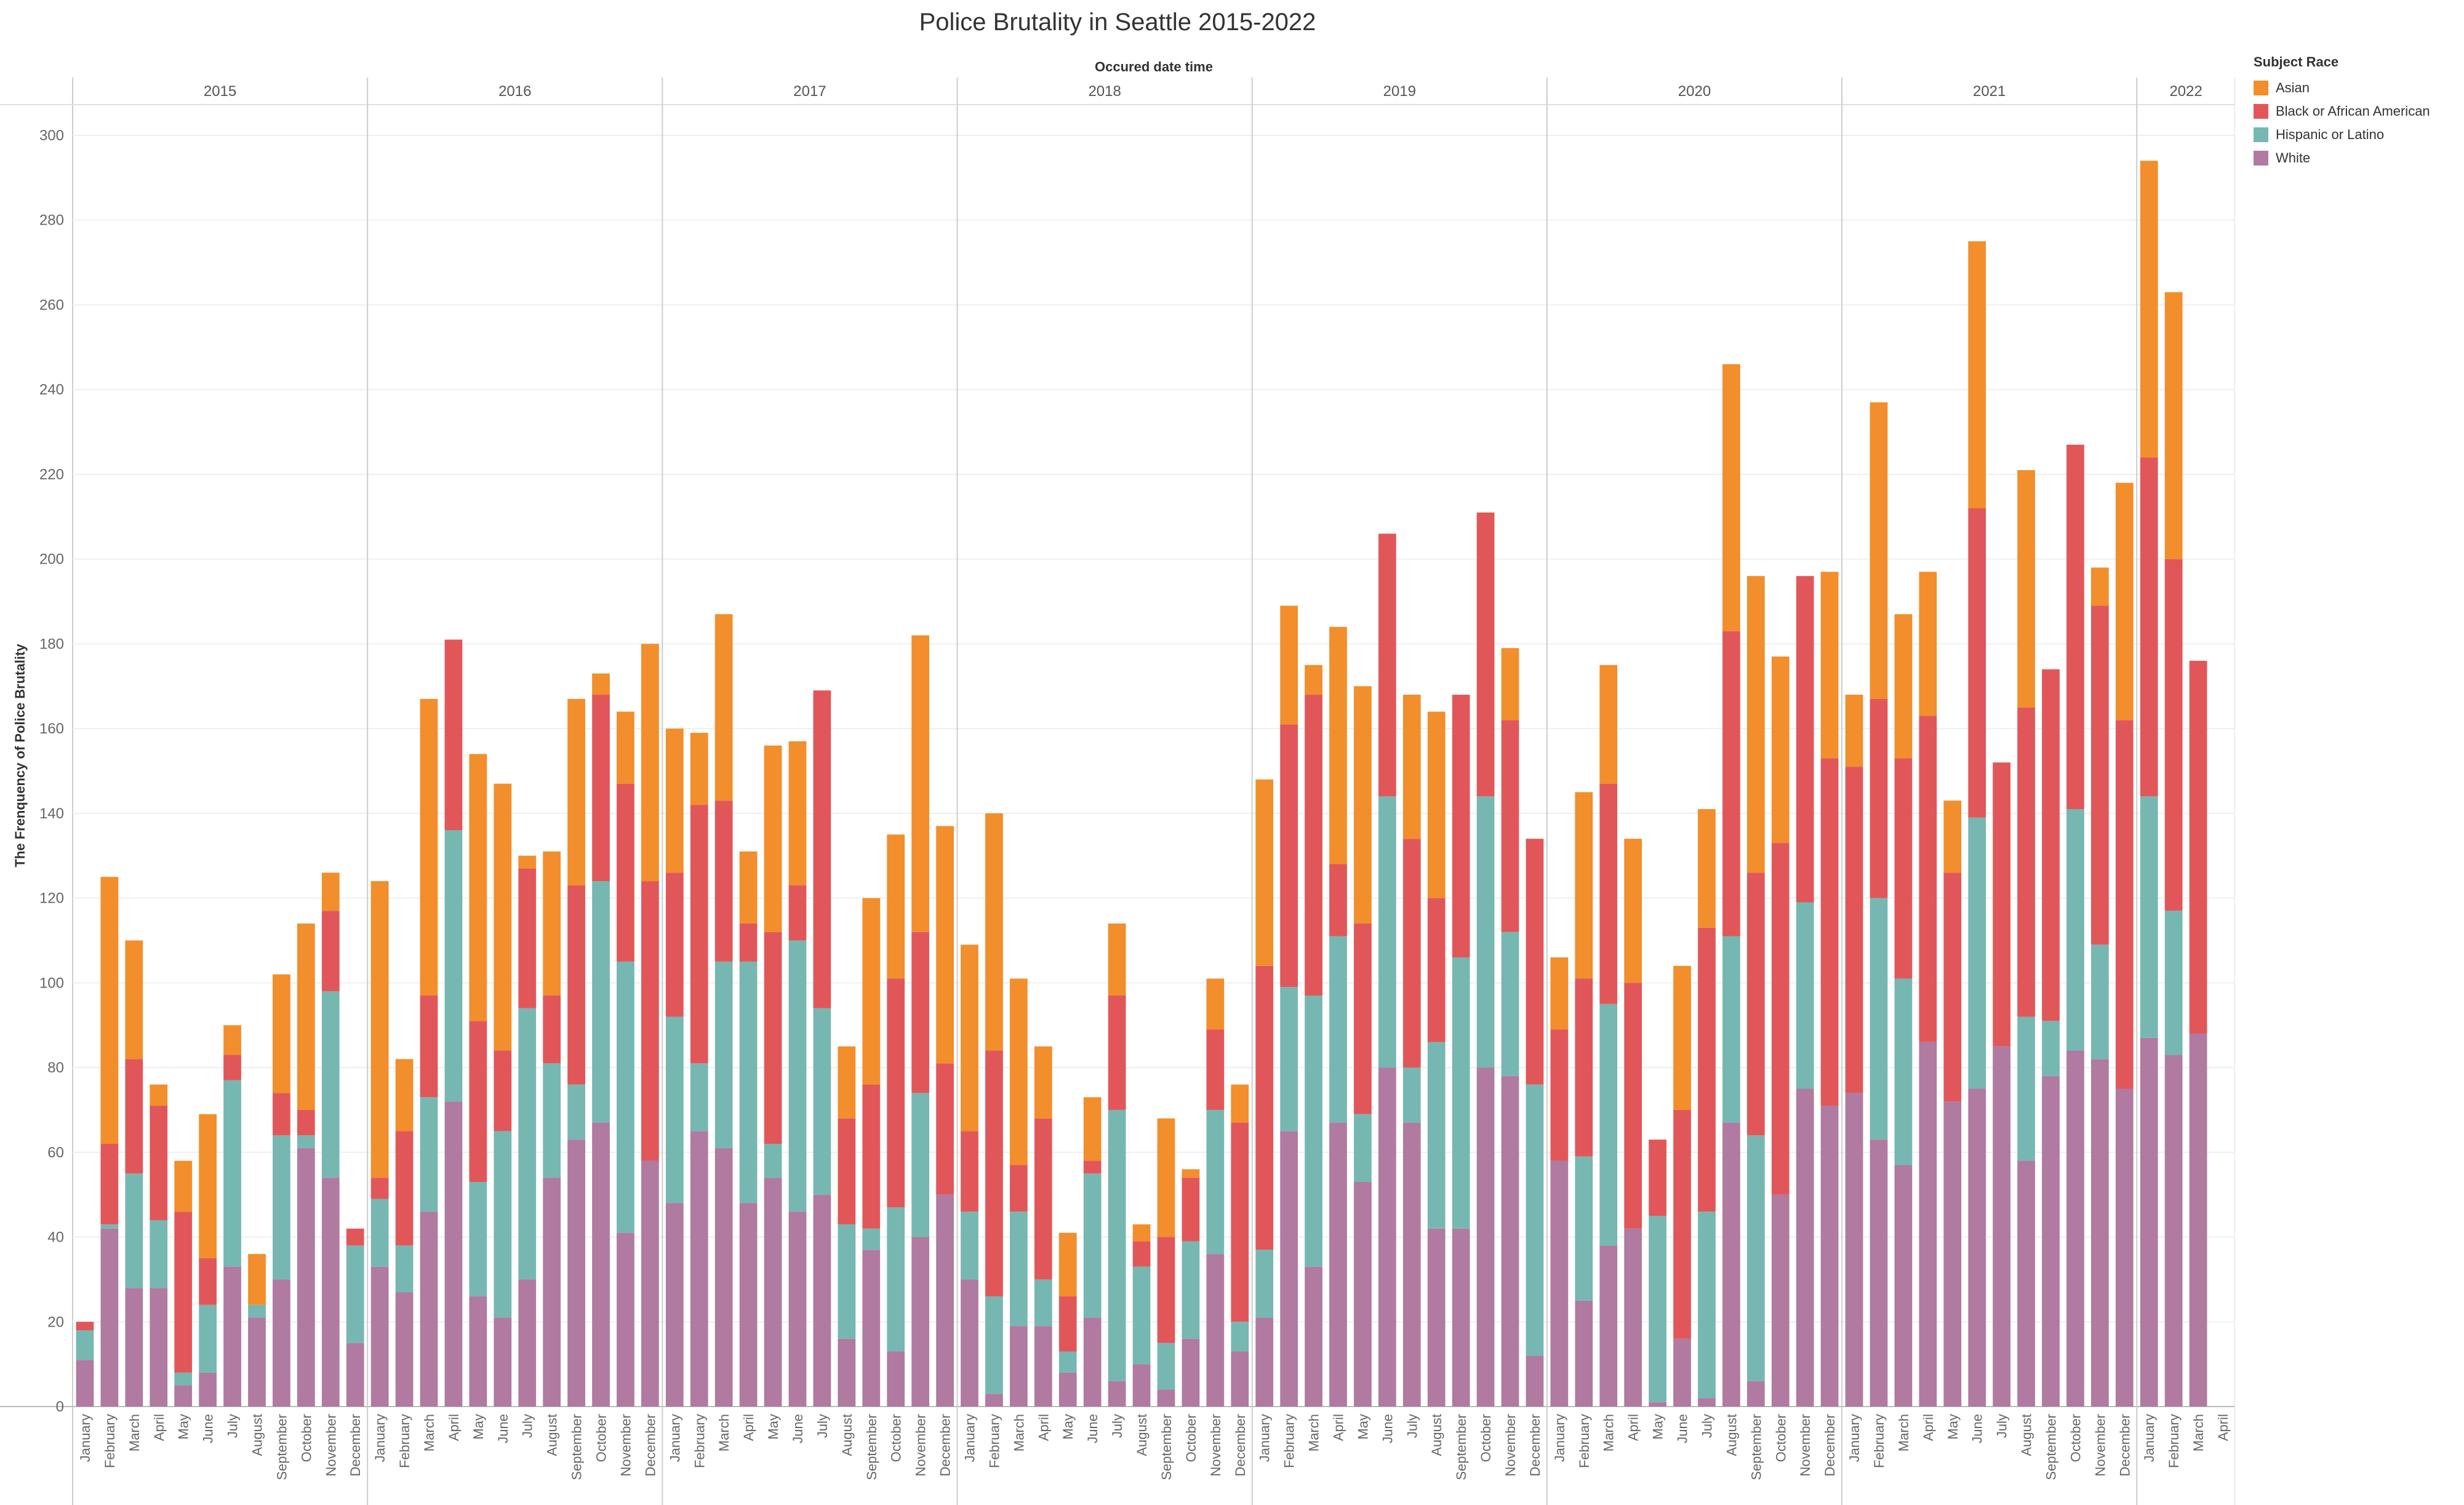 This screenshot has height=1505, width=2464. Describe the element at coordinates (2358, 158) in the screenshot. I see `legend-item-white: White` at that location.